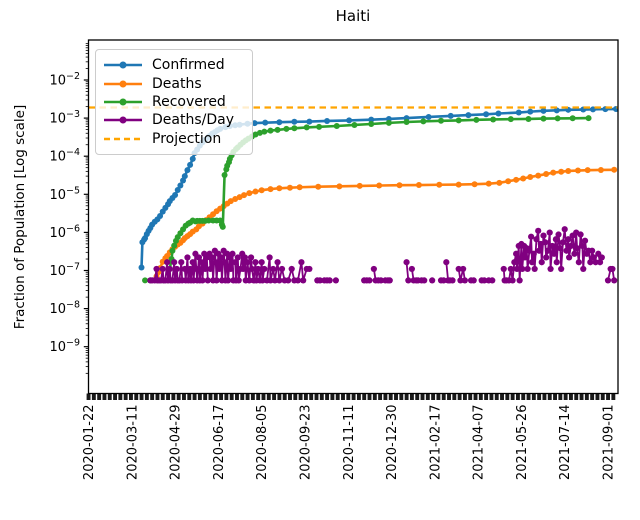 This screenshot has height=520, width=640. Describe the element at coordinates (64, 347) in the screenshot. I see `y-tick-label: 10⁻⁹` at that location.